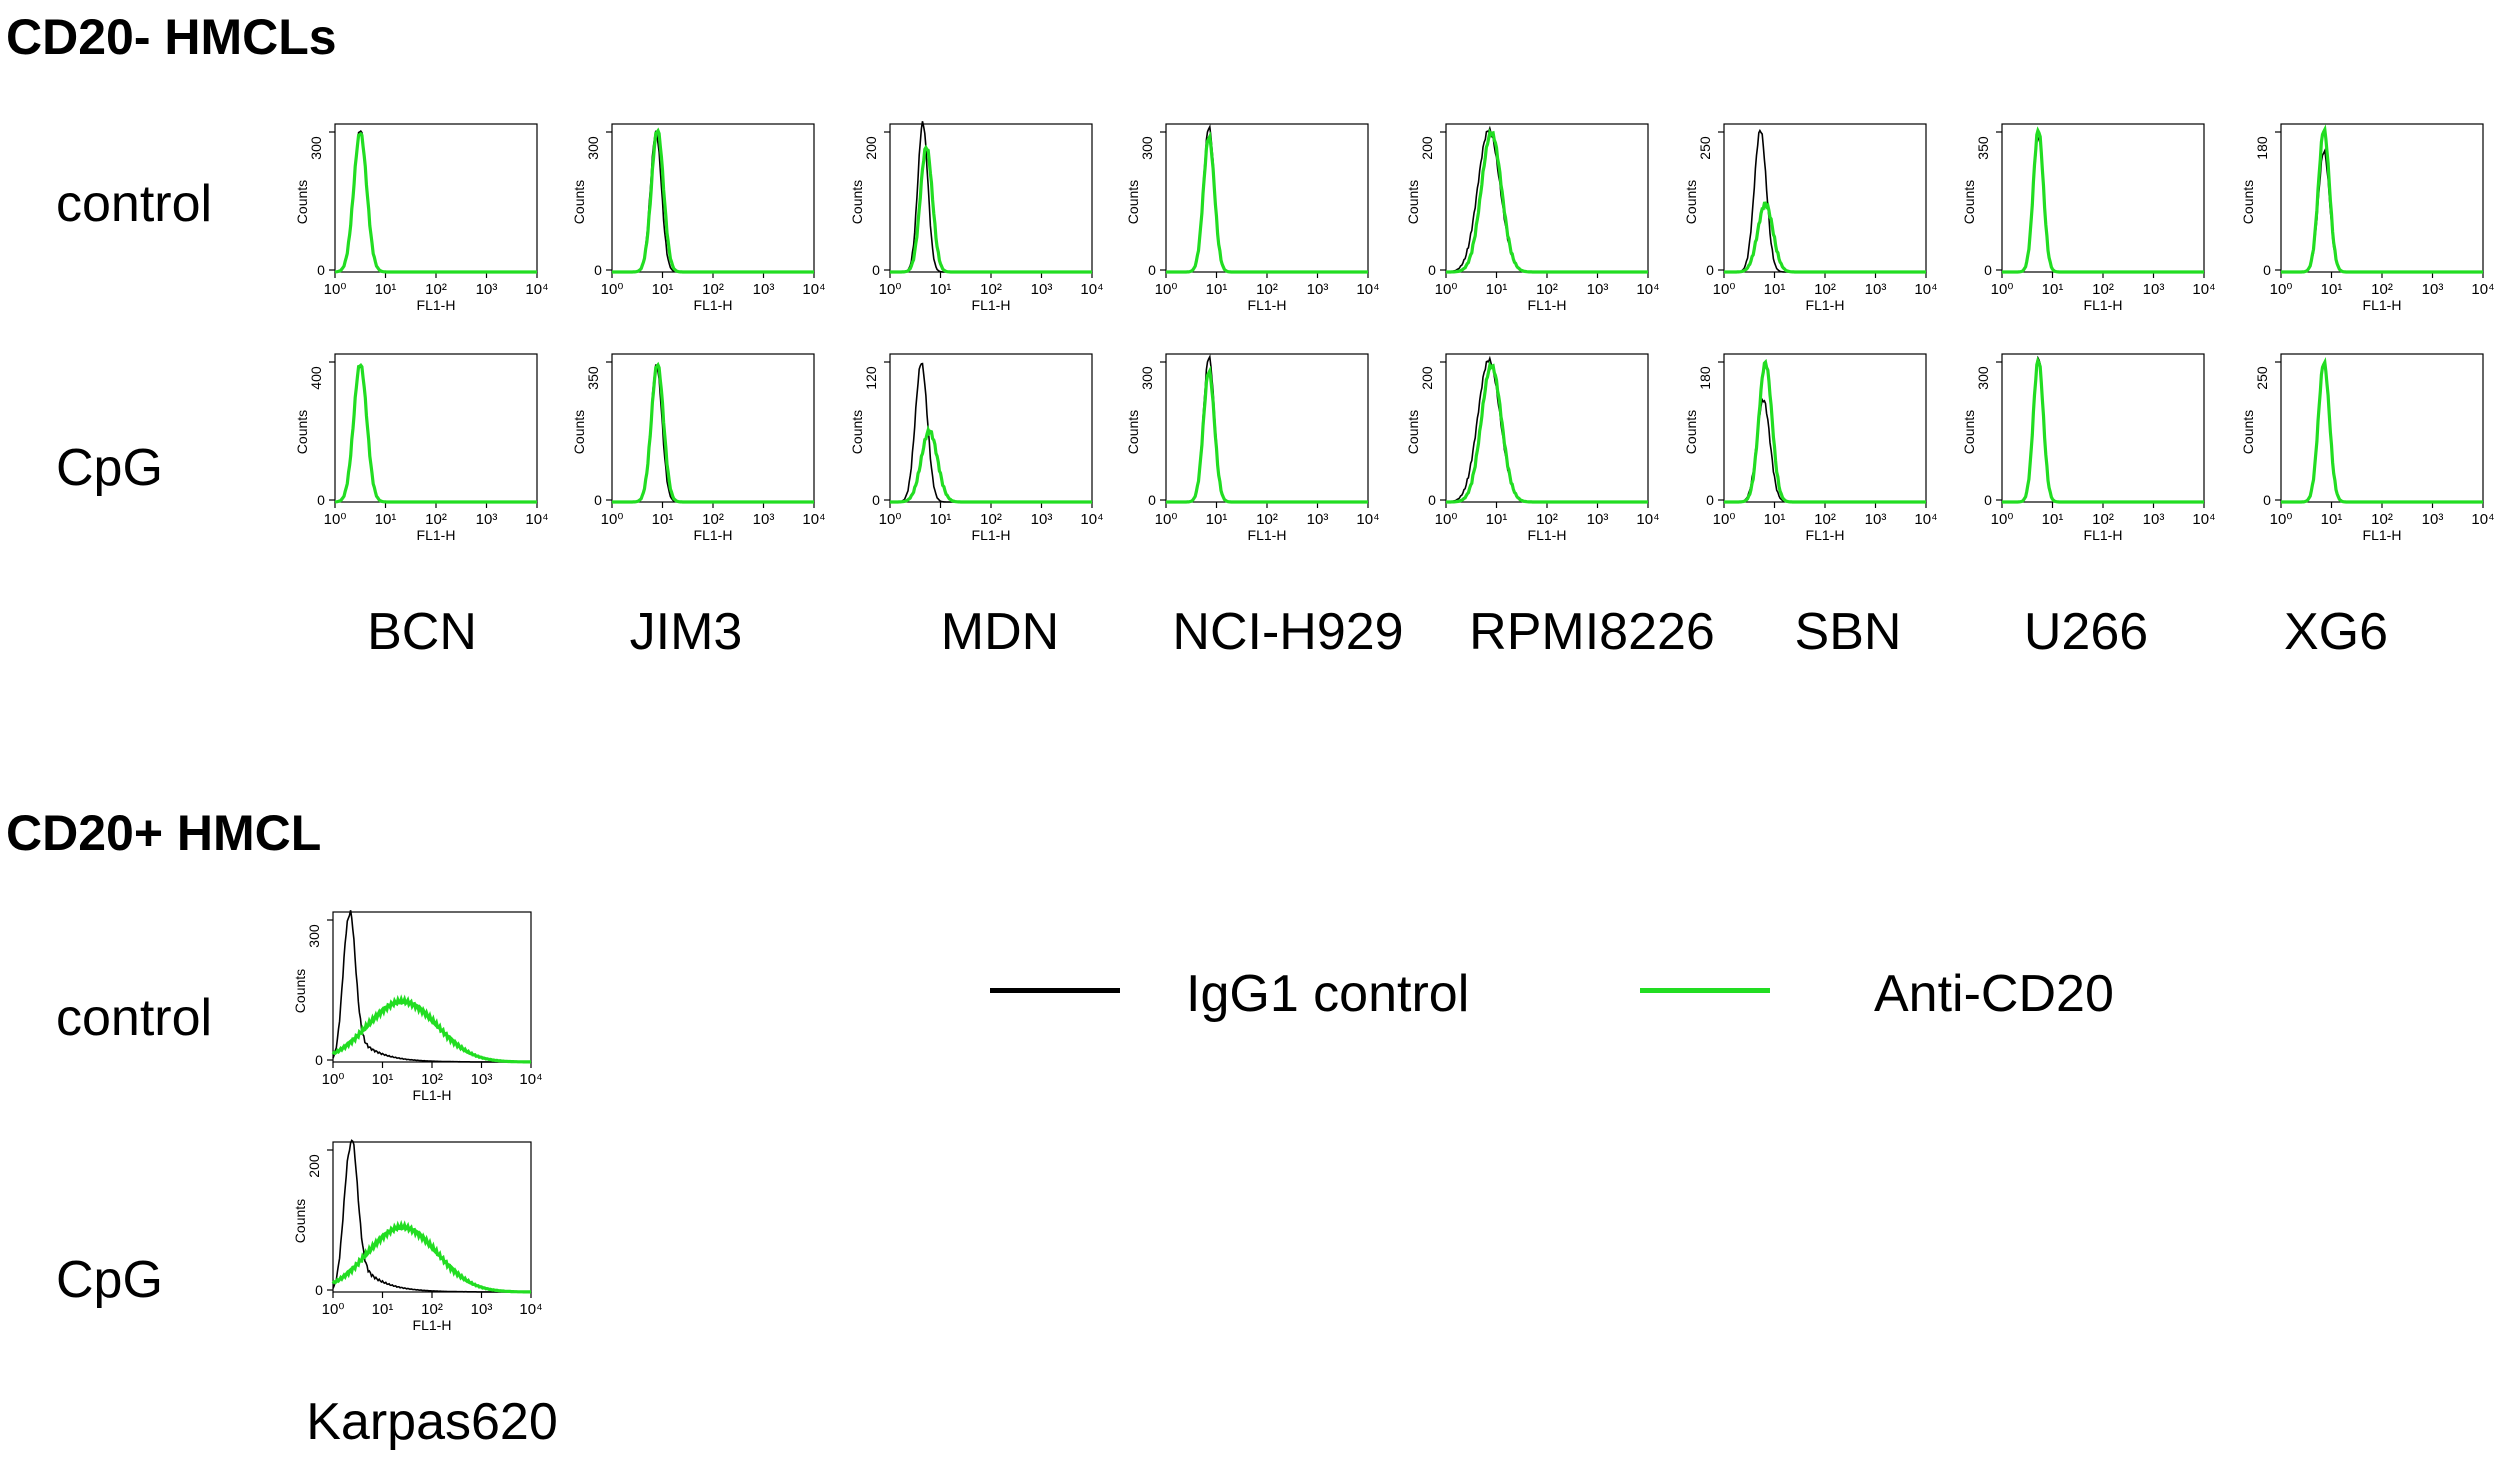  I want to click on y-tick-label-max: 250, so click(1705, 148).